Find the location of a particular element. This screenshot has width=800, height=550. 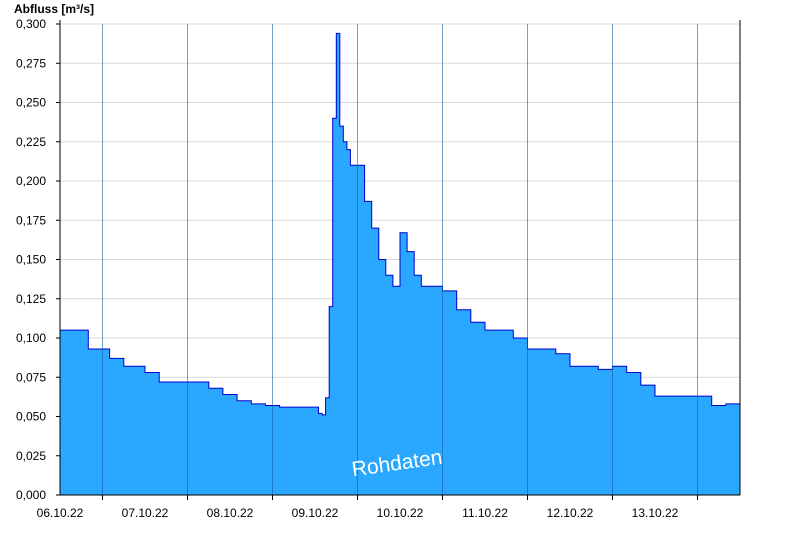

y-tick-label: 0,025 is located at coordinates (31, 456).